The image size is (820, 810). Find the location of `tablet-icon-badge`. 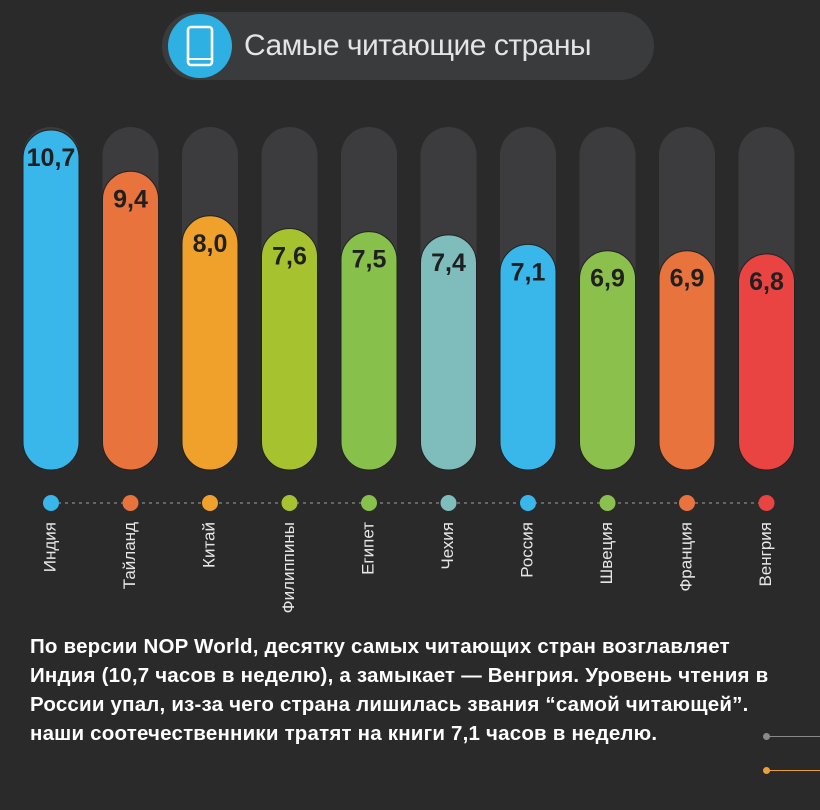

tablet-icon-badge is located at coordinates (200, 46).